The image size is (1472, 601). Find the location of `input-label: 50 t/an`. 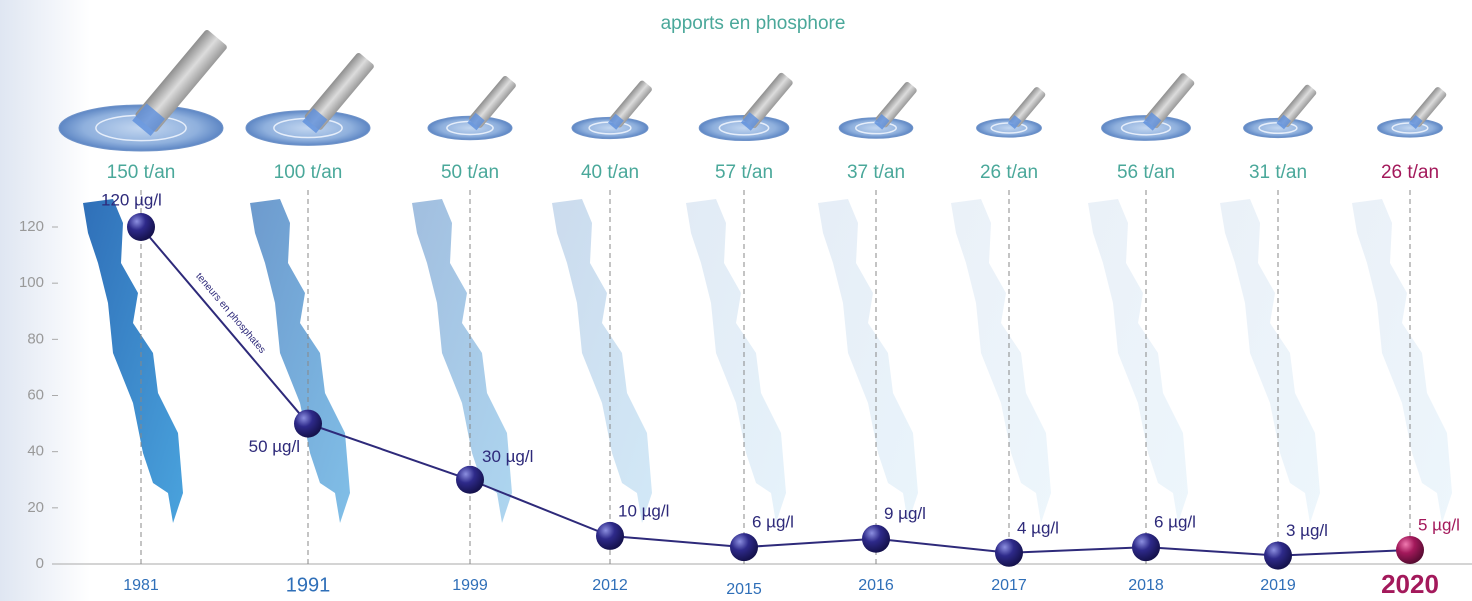

input-label: 50 t/an is located at coordinates (470, 172).